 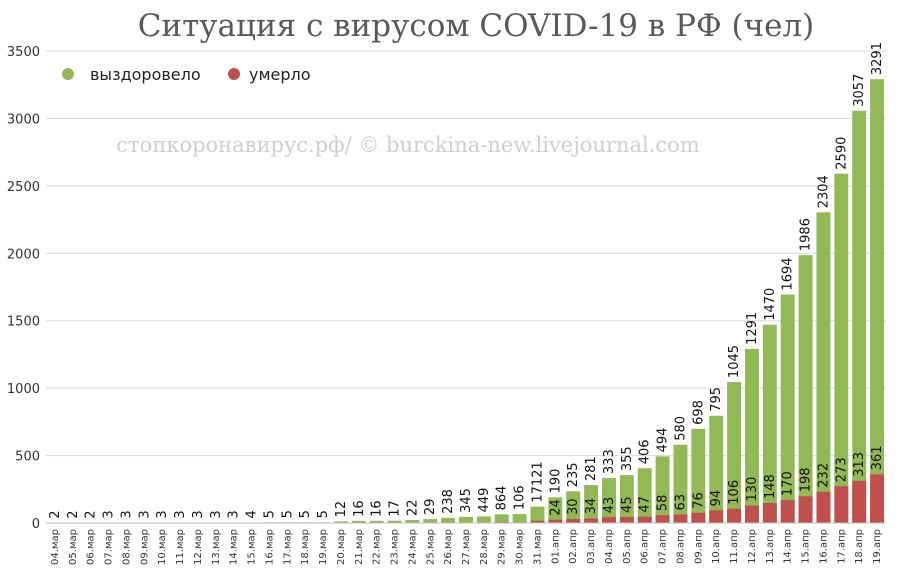 What do you see at coordinates (126, 547) in the screenshot?
I see `x-tick-label: 08.мар` at bounding box center [126, 547].